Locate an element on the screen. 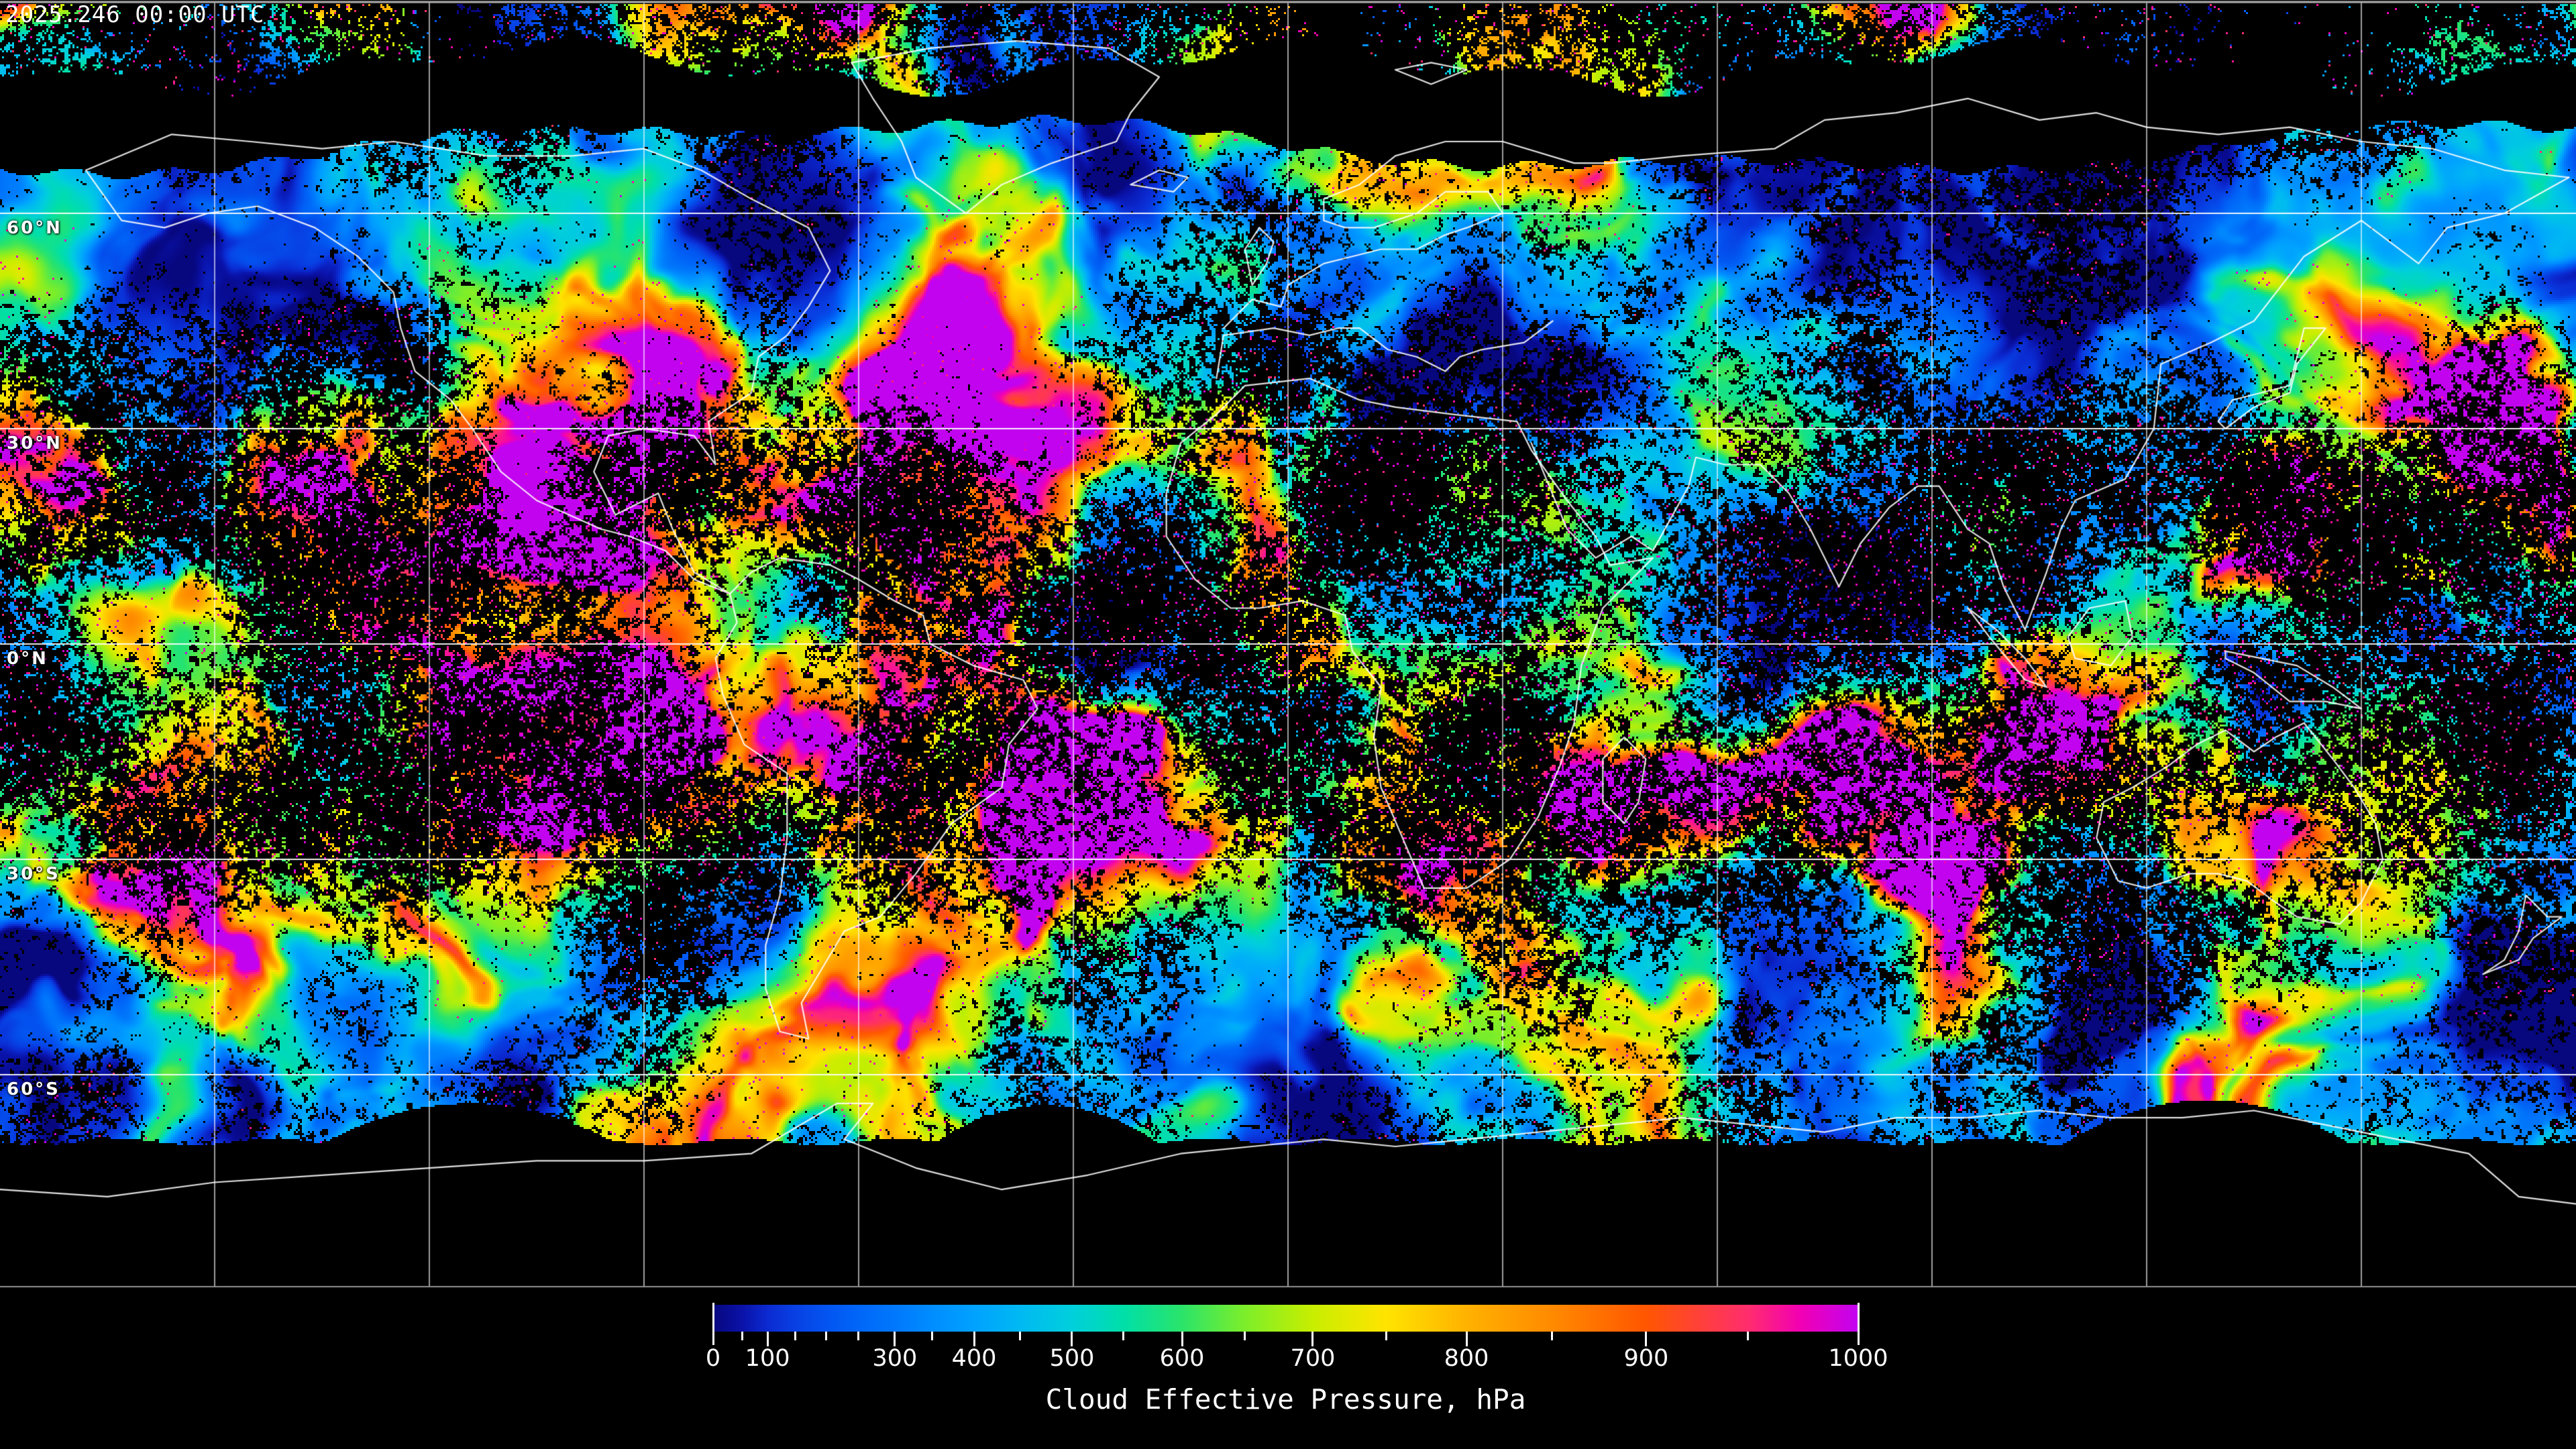 This screenshot has height=1449, width=2576. latitude-label: 30°S is located at coordinates (33, 874).